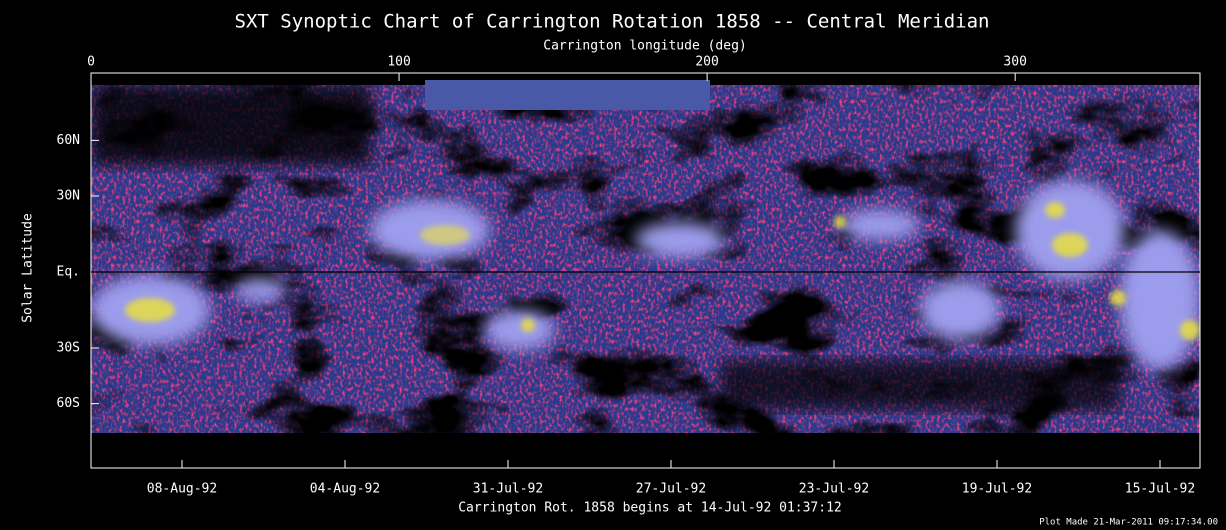 The image size is (1226, 530). I want to click on y-tick-label: 60S, so click(68, 403).